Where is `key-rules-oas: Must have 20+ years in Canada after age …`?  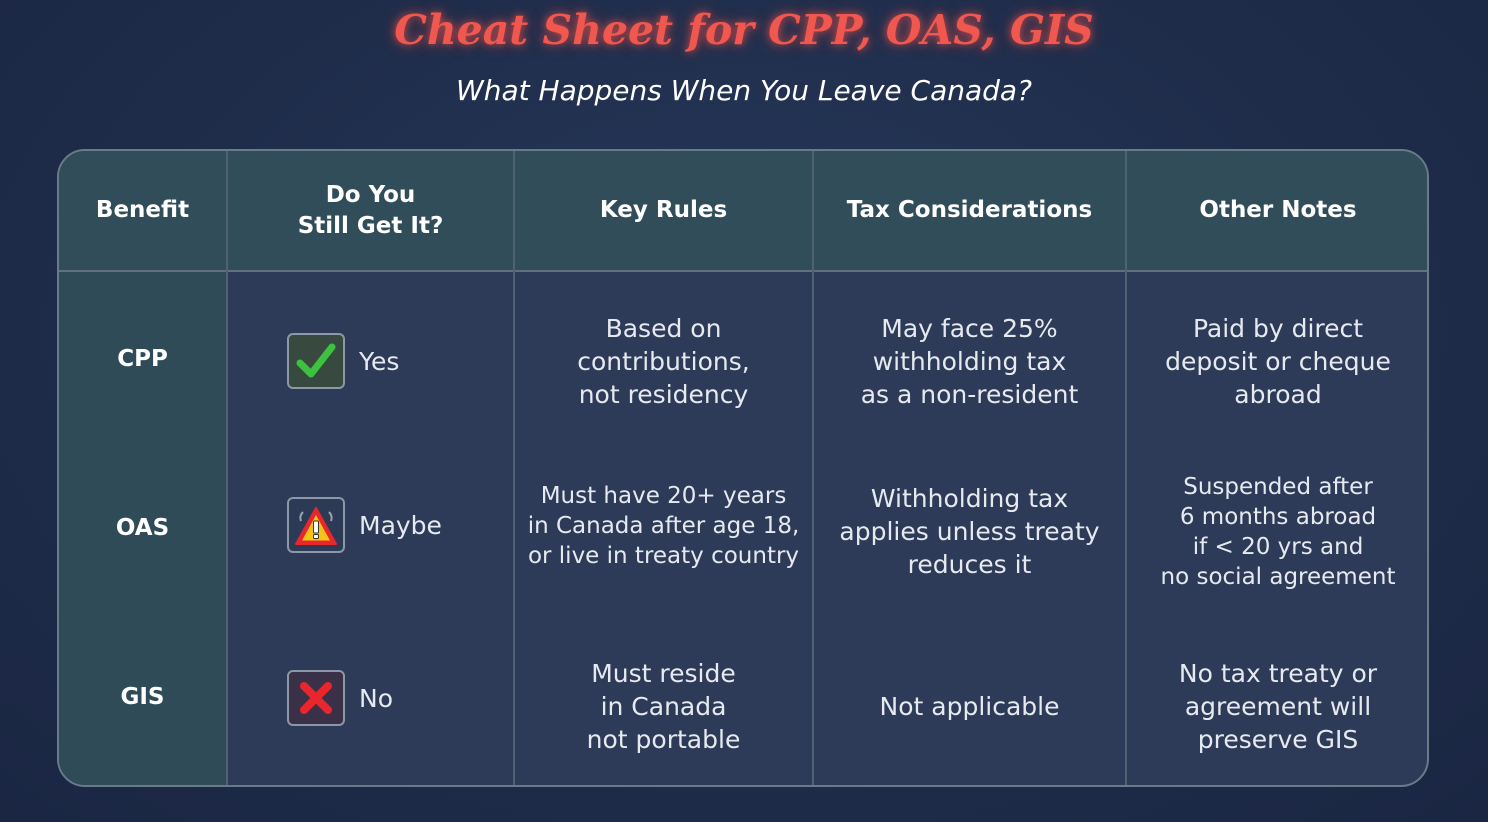
key-rules-oas: Must have 20+ years in Canada after age … is located at coordinates (663, 526).